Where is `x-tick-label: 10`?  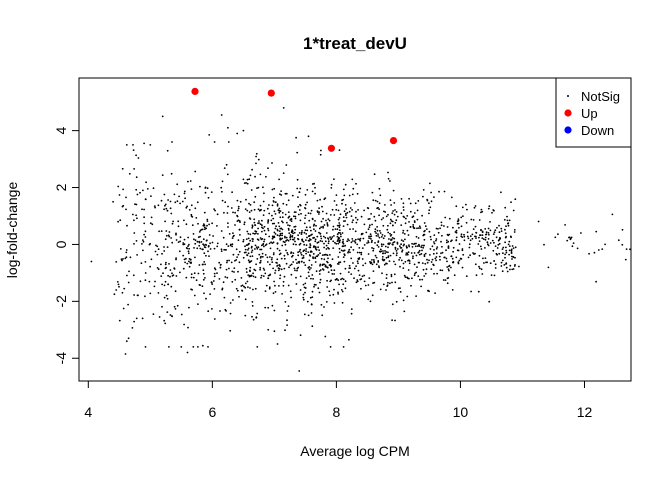
x-tick-label: 10 is located at coordinates (461, 412).